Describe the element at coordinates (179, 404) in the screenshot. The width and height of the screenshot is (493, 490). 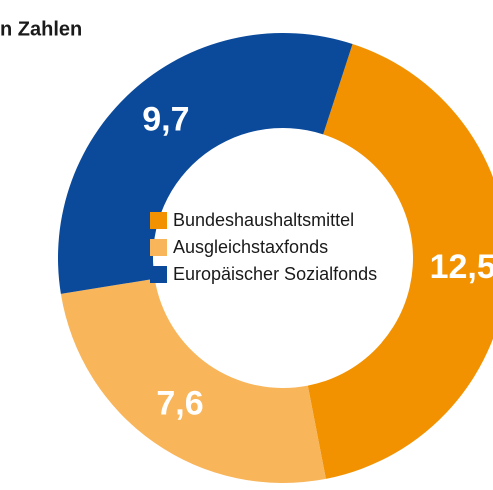
I see `value-label: 7,6` at that location.